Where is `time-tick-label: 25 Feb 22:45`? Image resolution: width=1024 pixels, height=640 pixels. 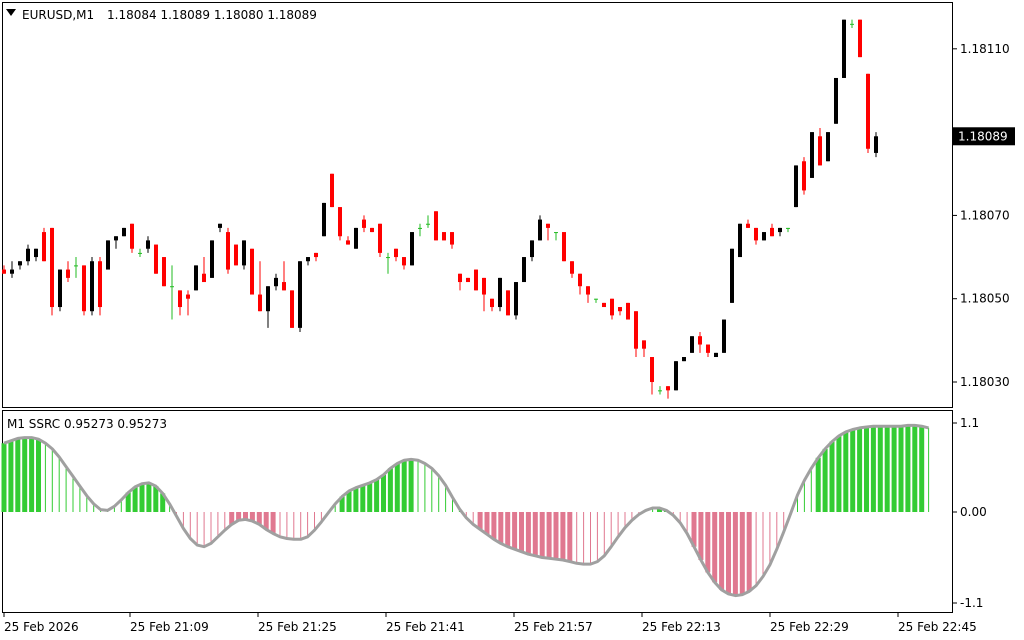 time-tick-label: 25 Feb 22:45 is located at coordinates (937, 627).